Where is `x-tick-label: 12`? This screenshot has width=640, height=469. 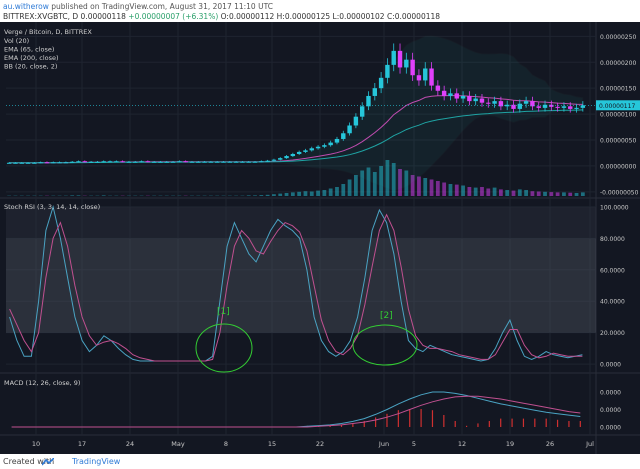 x-tick-label: 12 is located at coordinates (462, 444).